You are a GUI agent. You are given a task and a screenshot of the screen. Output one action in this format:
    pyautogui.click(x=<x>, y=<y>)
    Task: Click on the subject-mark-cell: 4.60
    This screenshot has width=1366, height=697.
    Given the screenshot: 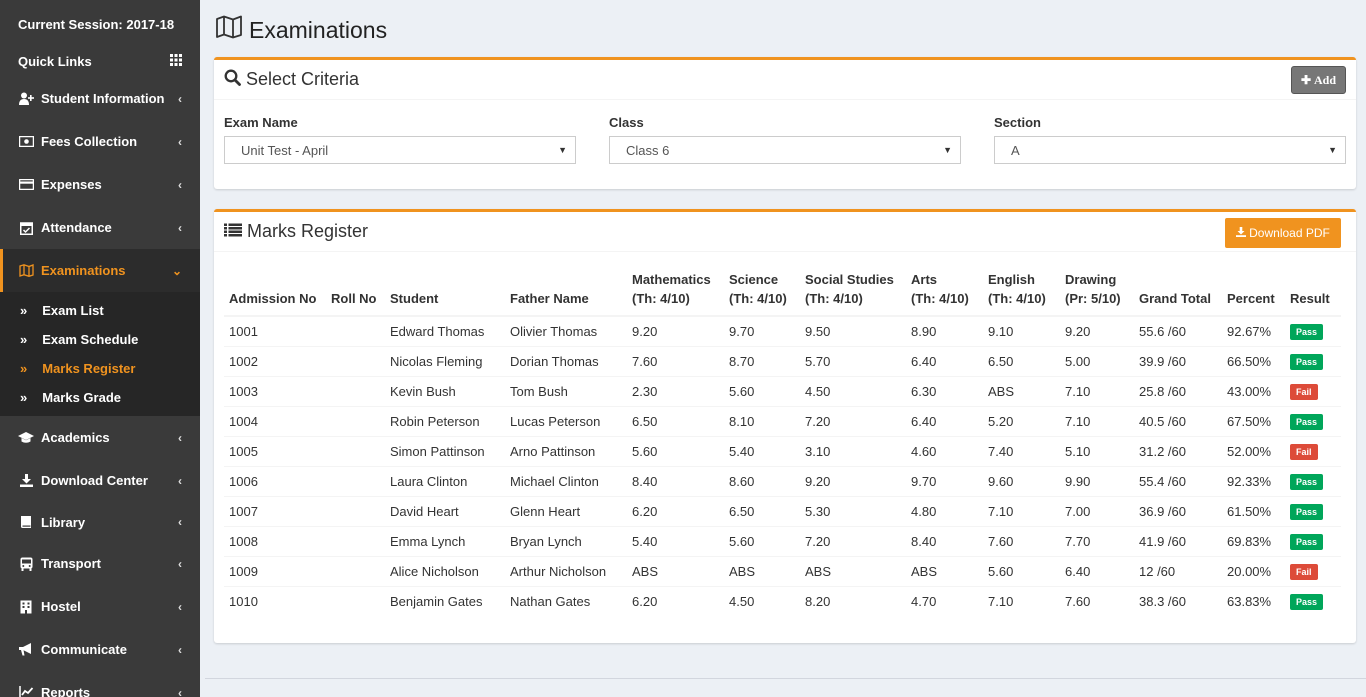 What is the action you would take?
    pyautogui.click(x=944, y=450)
    